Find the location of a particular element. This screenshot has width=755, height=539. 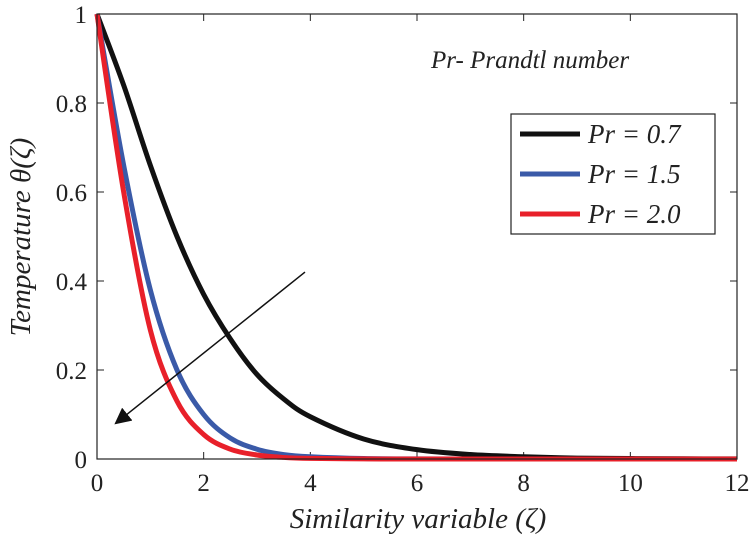

legend: Pr = 0.7 Pr = 1.5 Pr = 2.0 is located at coordinates (613, 174).